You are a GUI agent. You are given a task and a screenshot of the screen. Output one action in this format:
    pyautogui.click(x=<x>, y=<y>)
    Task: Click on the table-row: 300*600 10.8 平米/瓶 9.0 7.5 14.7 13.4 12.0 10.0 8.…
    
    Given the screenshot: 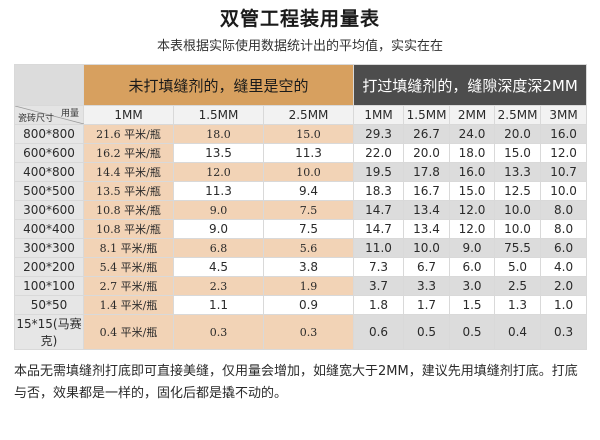 What is the action you would take?
    pyautogui.click(x=301, y=210)
    